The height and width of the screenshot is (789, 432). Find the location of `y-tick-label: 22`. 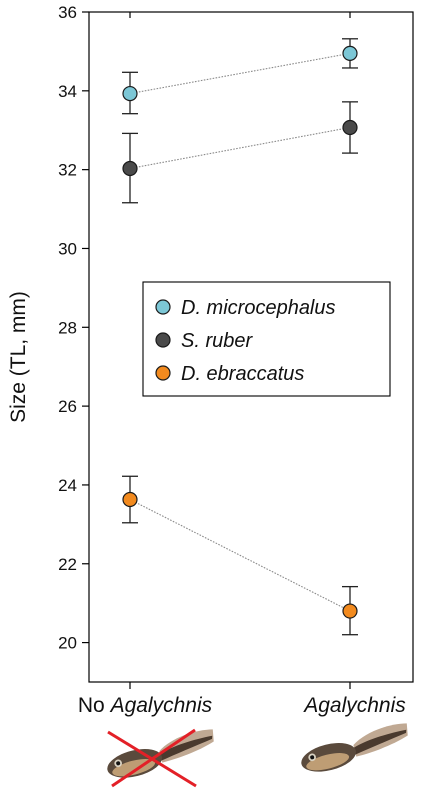

y-tick-label: 22 is located at coordinates (67, 564).